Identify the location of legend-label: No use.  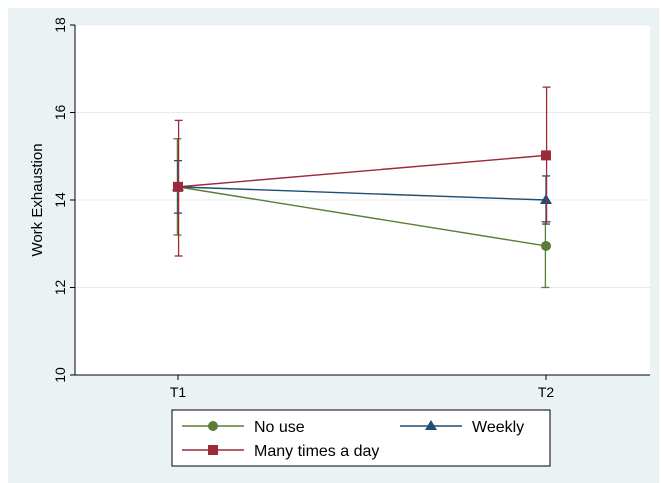
(279, 427).